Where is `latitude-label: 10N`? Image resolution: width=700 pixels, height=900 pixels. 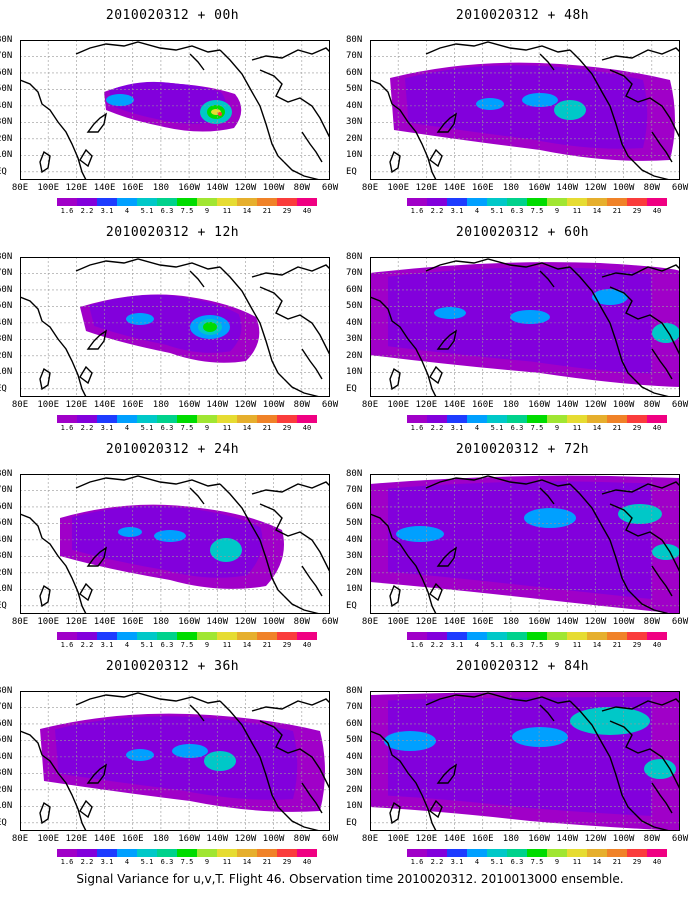
latitude-label: 10N is located at coordinates (6, 372).